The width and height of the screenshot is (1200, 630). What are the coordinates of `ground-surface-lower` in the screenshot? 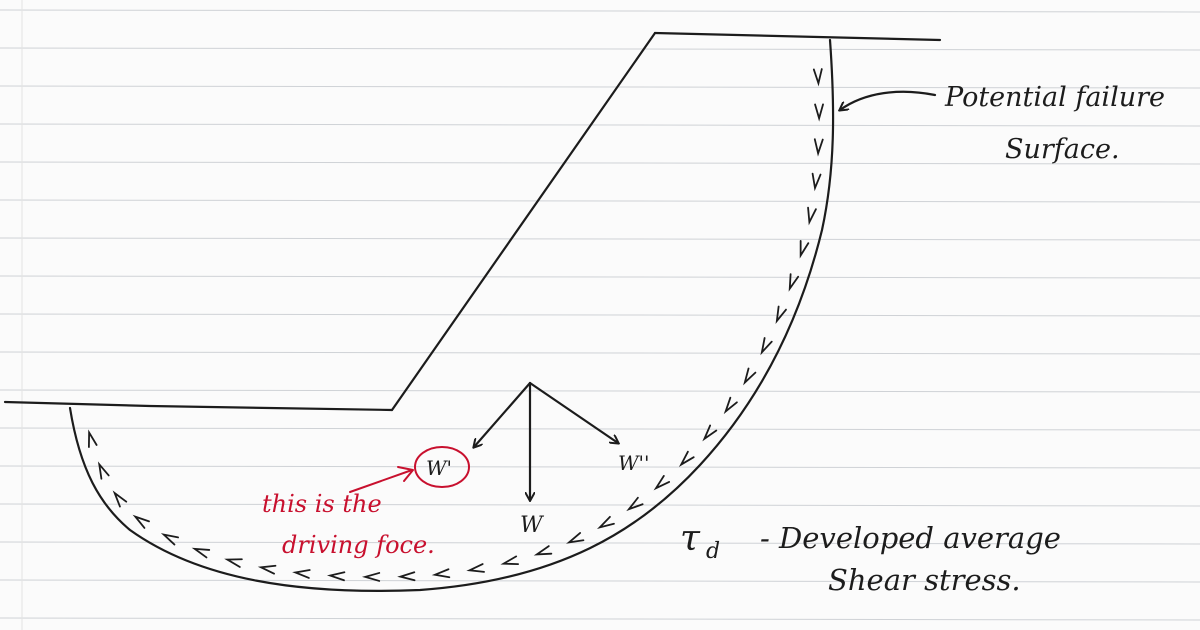 It's located at (198, 406).